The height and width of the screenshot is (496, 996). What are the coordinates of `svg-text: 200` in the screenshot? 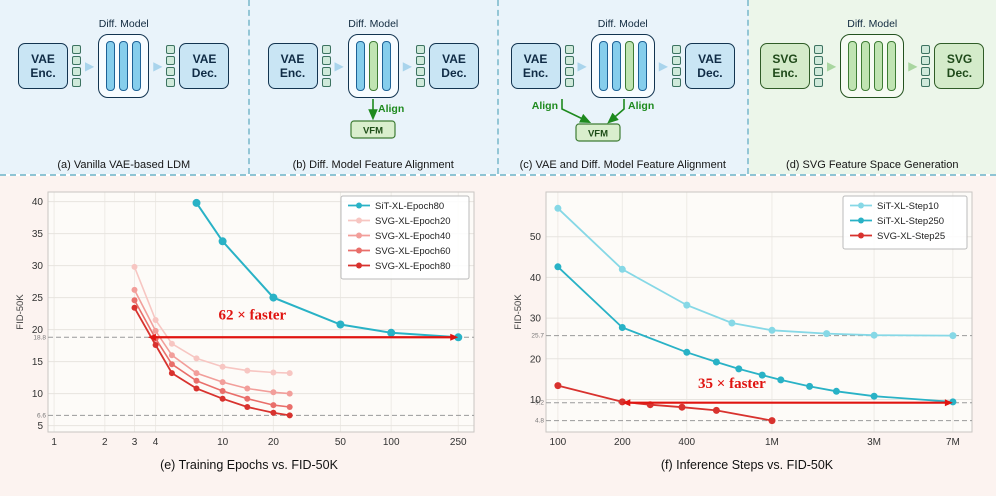 It's located at (622, 442).